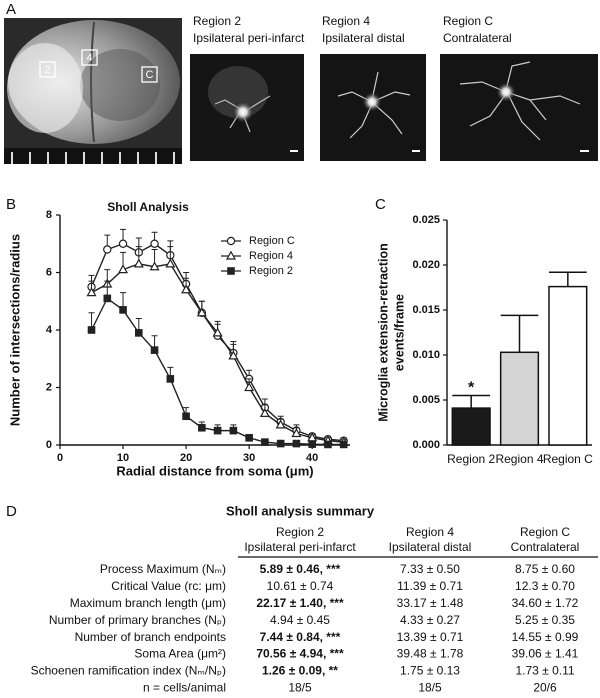 Image resolution: width=600 pixels, height=698 pixels. What do you see at coordinates (163, 569) in the screenshot?
I see `row-label: Process Maximum (Nₘ)` at bounding box center [163, 569].